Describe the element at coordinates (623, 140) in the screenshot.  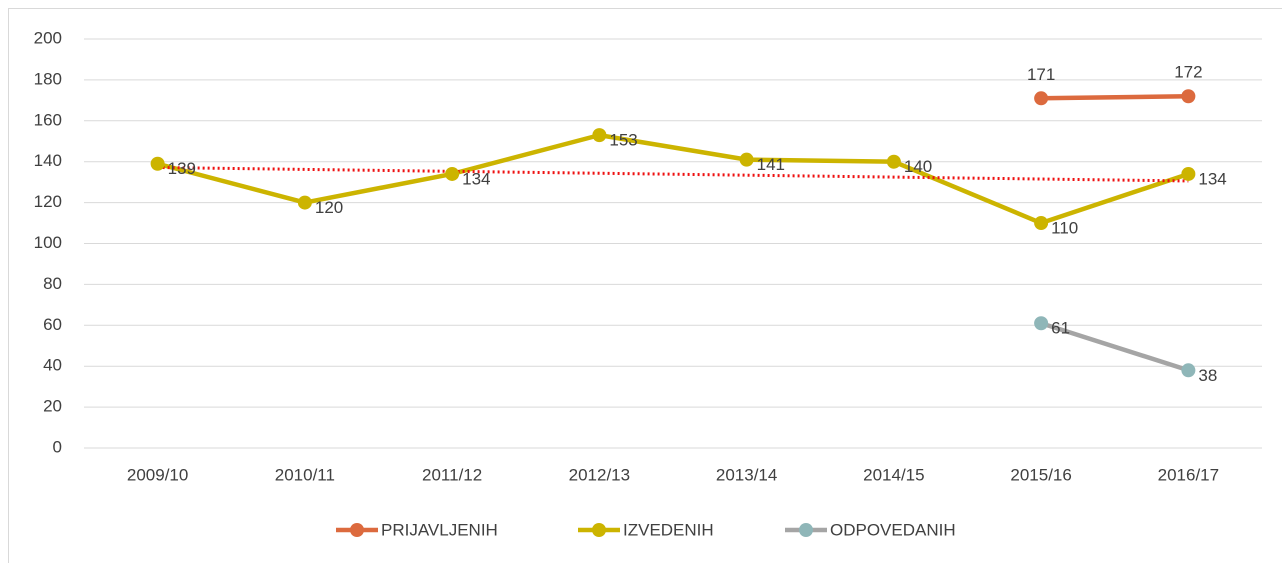
I see `data-label: 153` at that location.